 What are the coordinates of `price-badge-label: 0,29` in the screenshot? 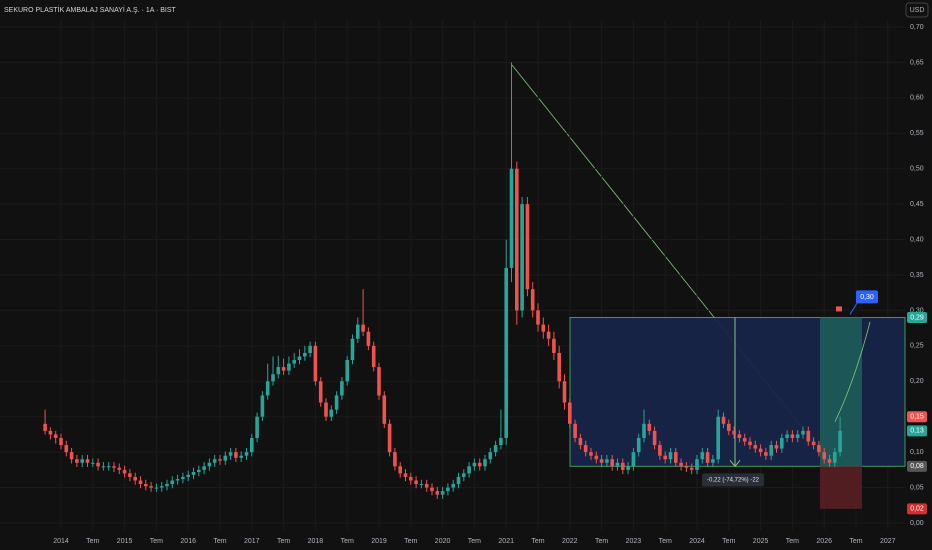 It's located at (917, 317).